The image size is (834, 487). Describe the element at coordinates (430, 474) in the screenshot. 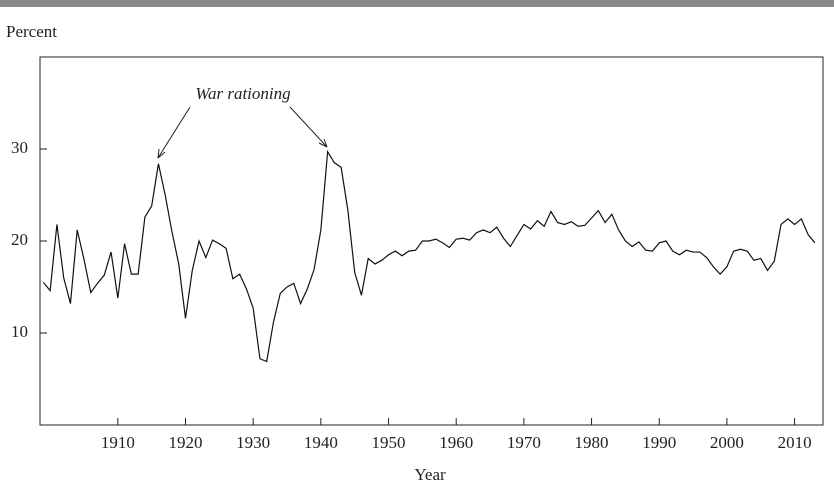

I see `x-axis-label: Year` at that location.